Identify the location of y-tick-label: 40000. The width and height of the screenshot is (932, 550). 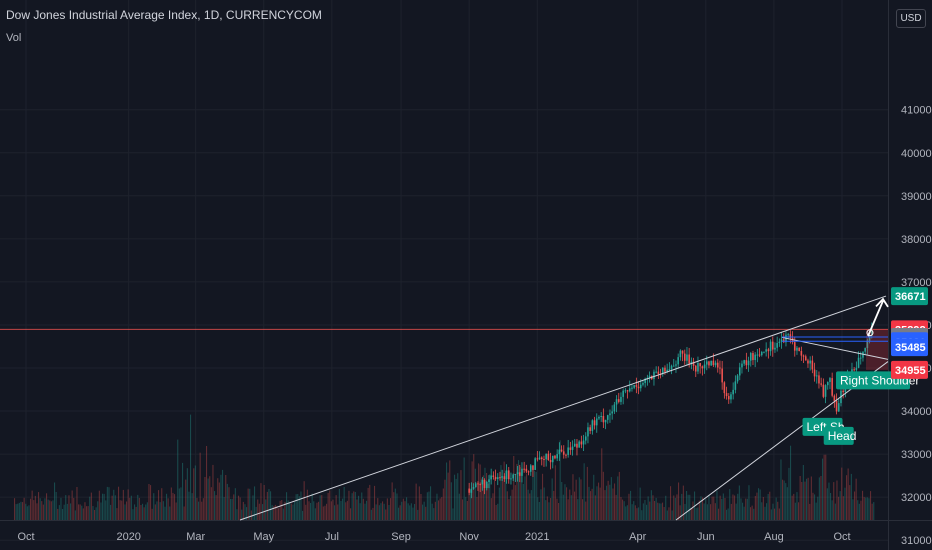
(916, 154).